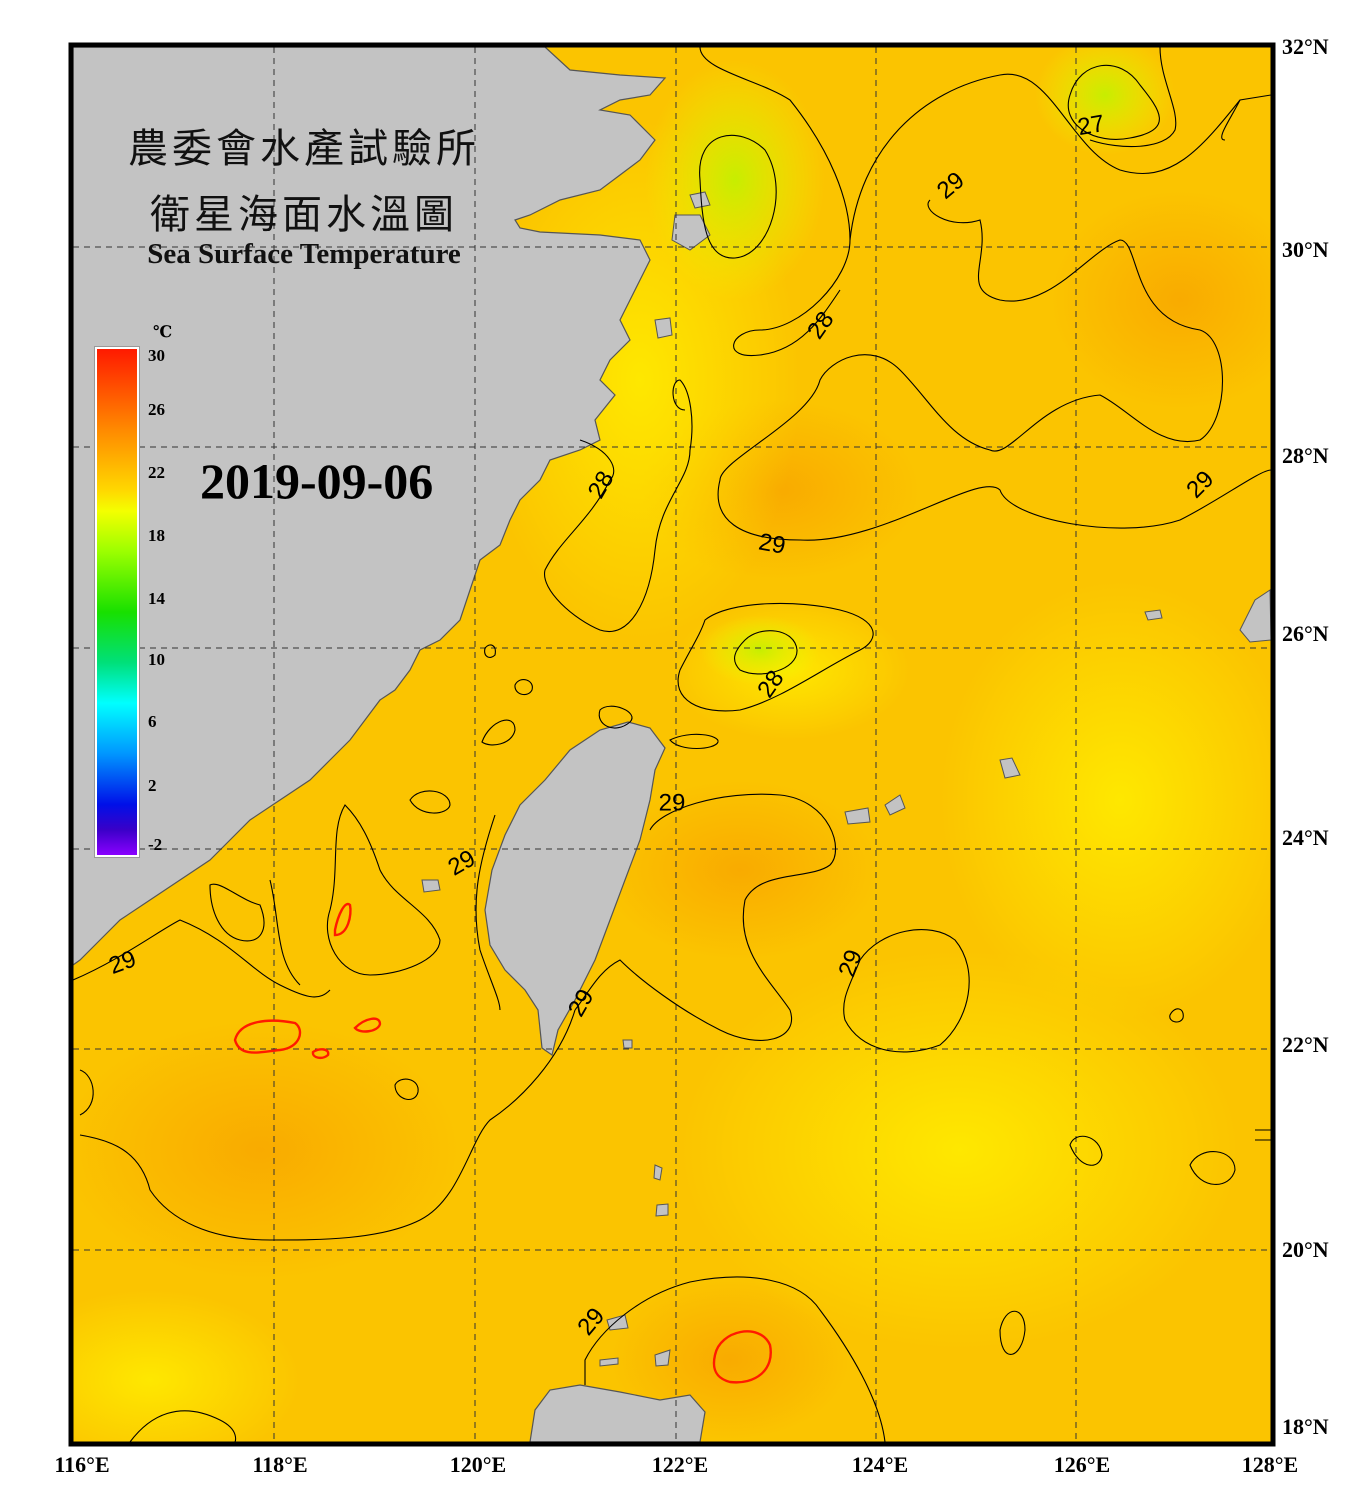 Image resolution: width=1350 pixels, height=1500 pixels. Describe the element at coordinates (1305, 249) in the screenshot. I see `lat-label: 30°N` at that location.